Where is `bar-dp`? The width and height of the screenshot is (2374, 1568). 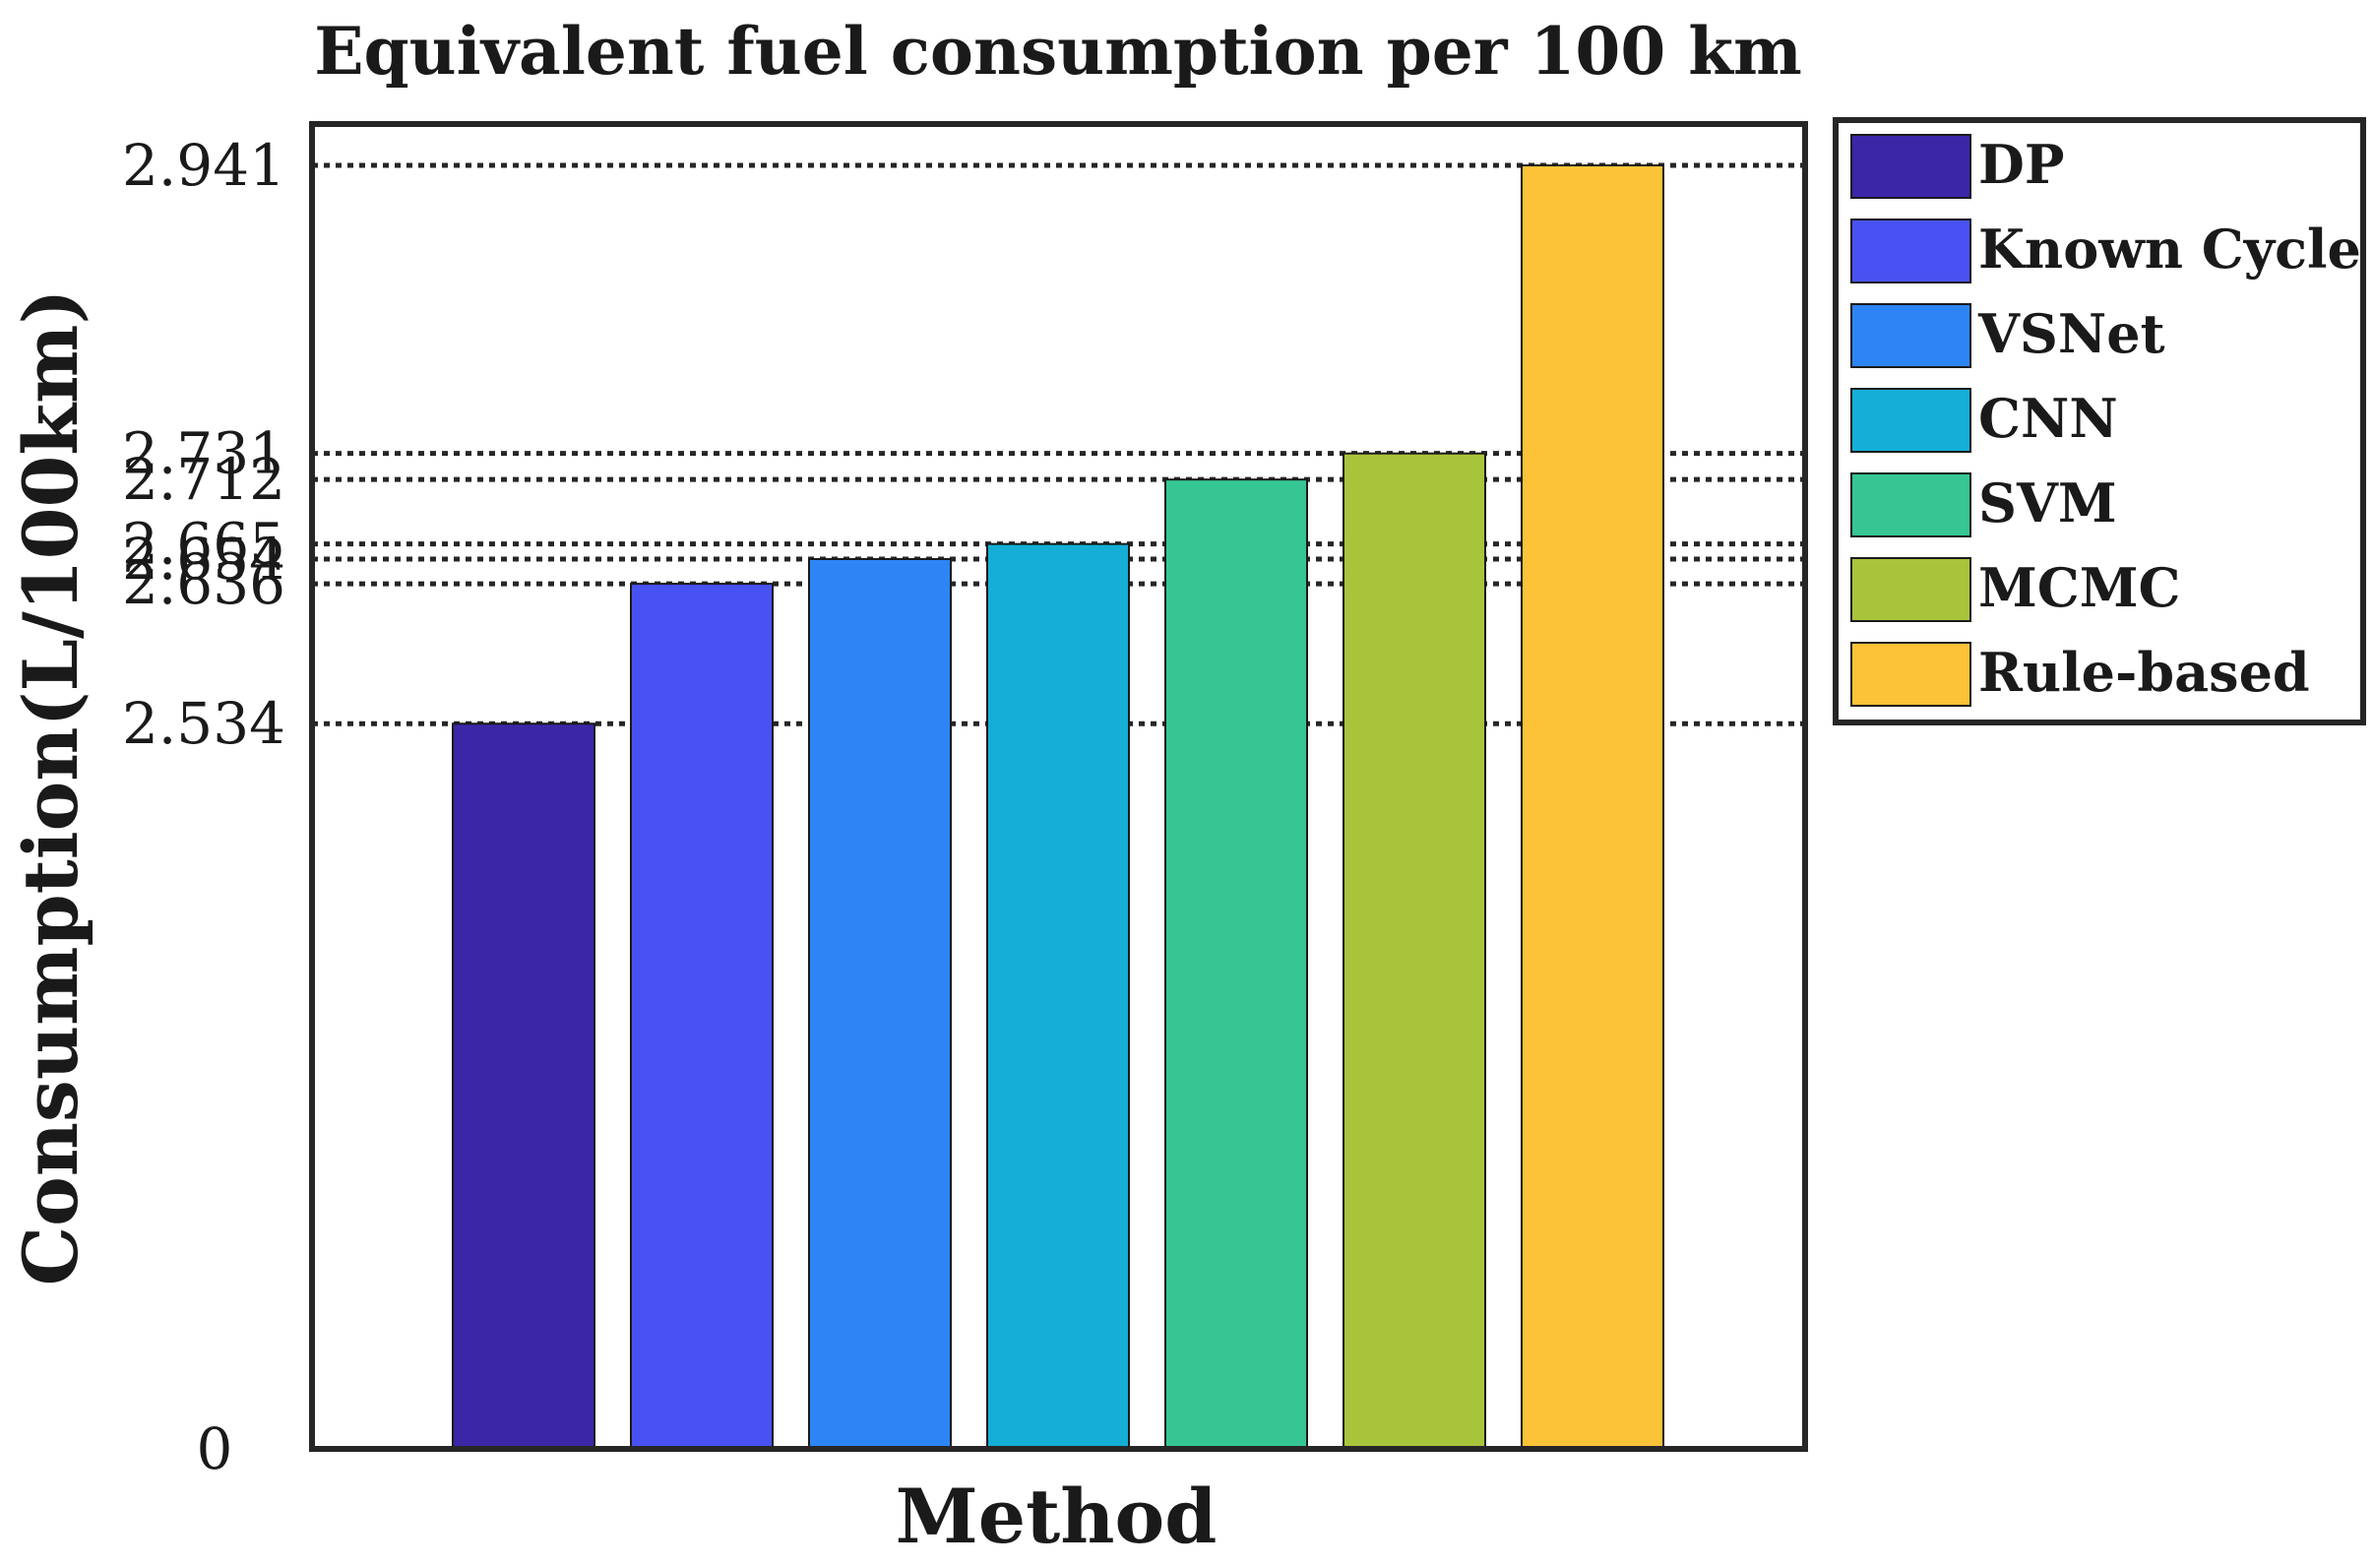 bar-dp is located at coordinates (523, 1086).